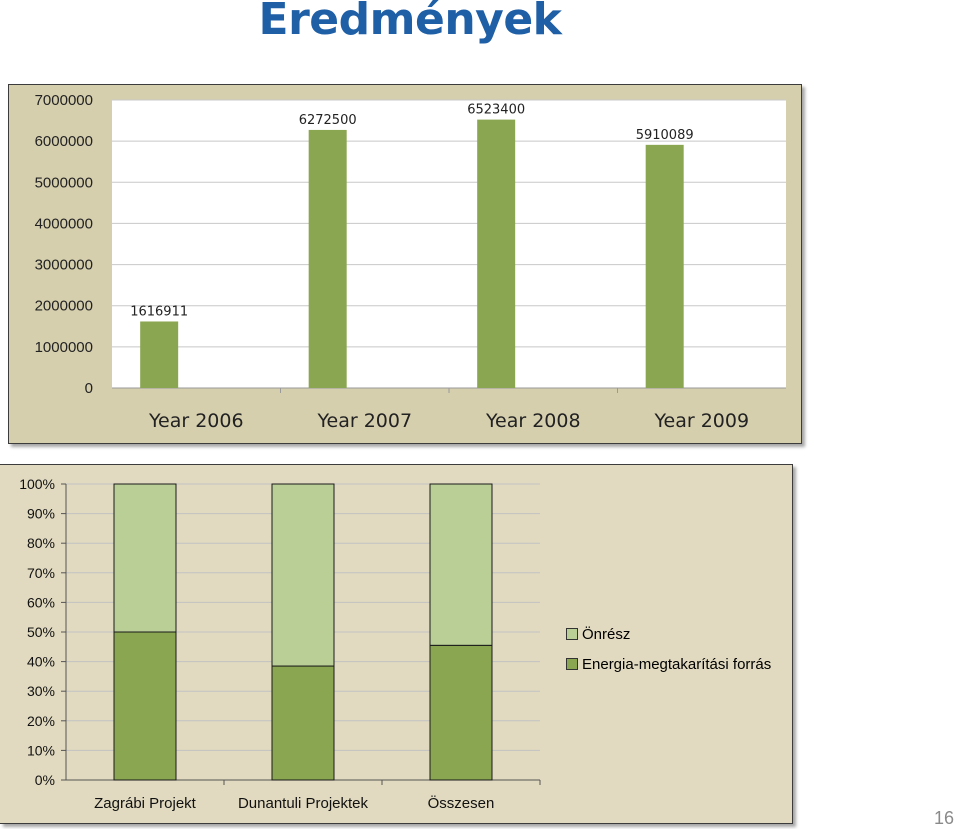 The image size is (960, 829). Describe the element at coordinates (64, 265) in the screenshot. I see `y-tick-label: 3000000` at that location.